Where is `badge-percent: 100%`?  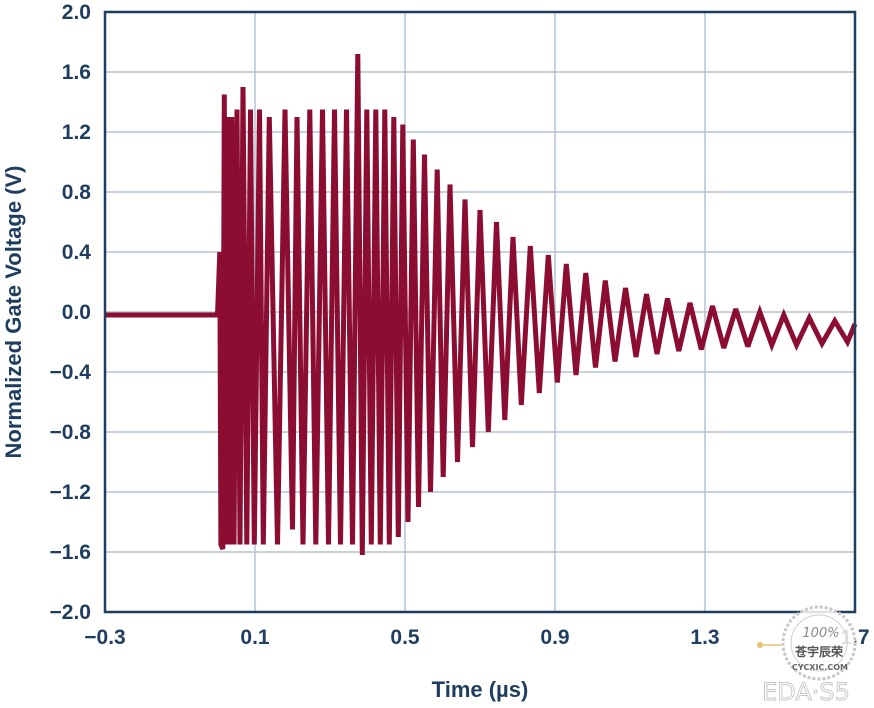 badge-percent: 100% is located at coordinates (820, 633).